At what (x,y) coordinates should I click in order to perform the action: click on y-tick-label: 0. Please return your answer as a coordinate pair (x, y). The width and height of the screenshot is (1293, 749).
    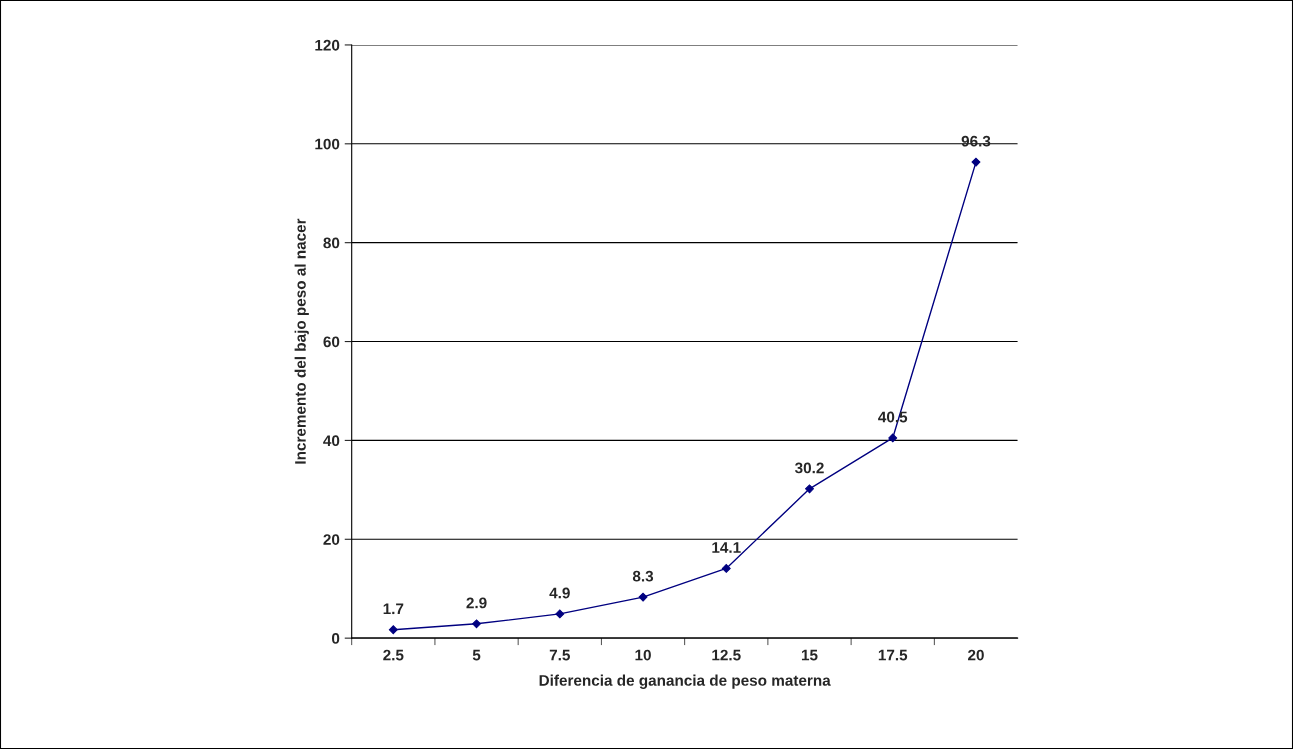
    Looking at the image, I should click on (336, 638).